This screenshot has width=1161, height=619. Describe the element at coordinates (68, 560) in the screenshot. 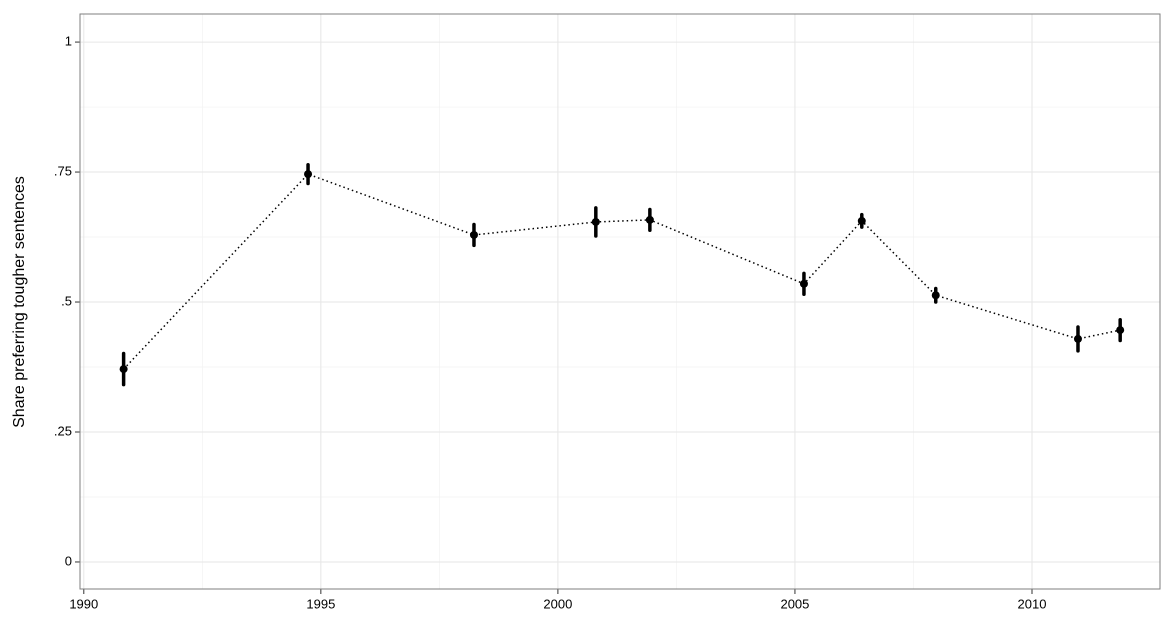

I see `y-tick-label: 0` at that location.